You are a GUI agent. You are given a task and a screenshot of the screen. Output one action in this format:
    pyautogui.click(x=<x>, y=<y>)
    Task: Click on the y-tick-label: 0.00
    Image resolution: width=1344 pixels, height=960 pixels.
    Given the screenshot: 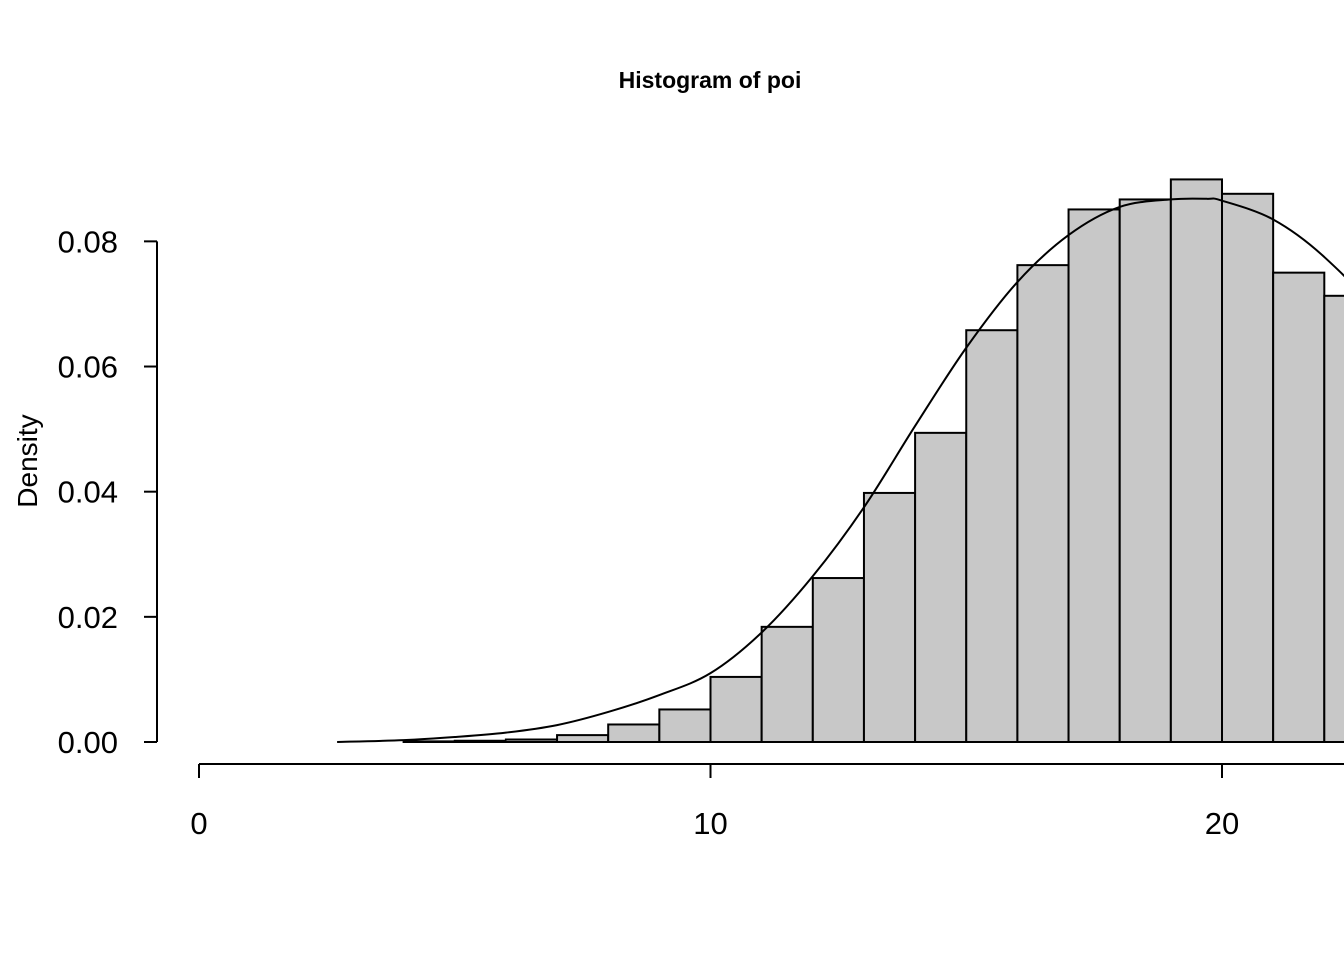 What is the action you would take?
    pyautogui.click(x=88, y=742)
    